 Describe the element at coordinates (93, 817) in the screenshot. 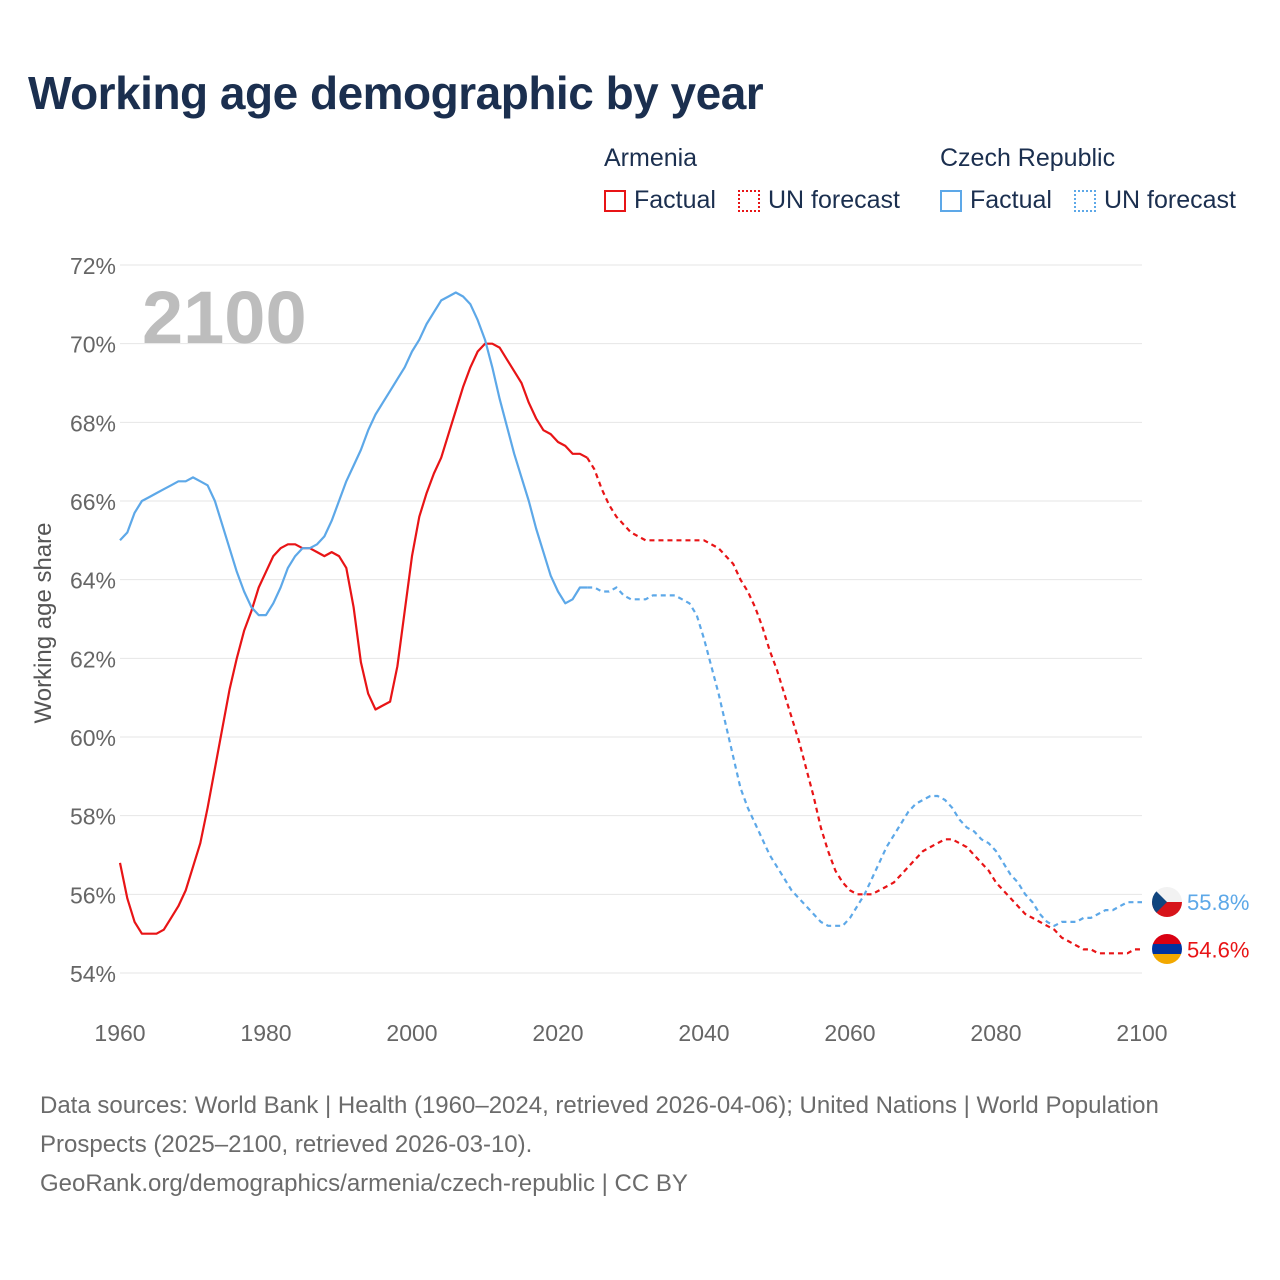

I see `y-tick-label: 58%` at that location.